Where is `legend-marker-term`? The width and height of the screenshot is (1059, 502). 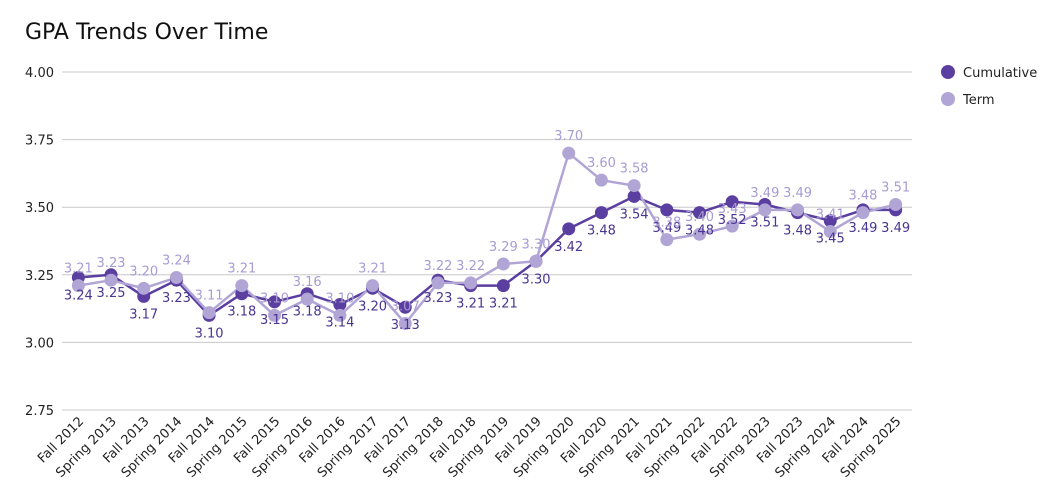 legend-marker-term is located at coordinates (948, 99).